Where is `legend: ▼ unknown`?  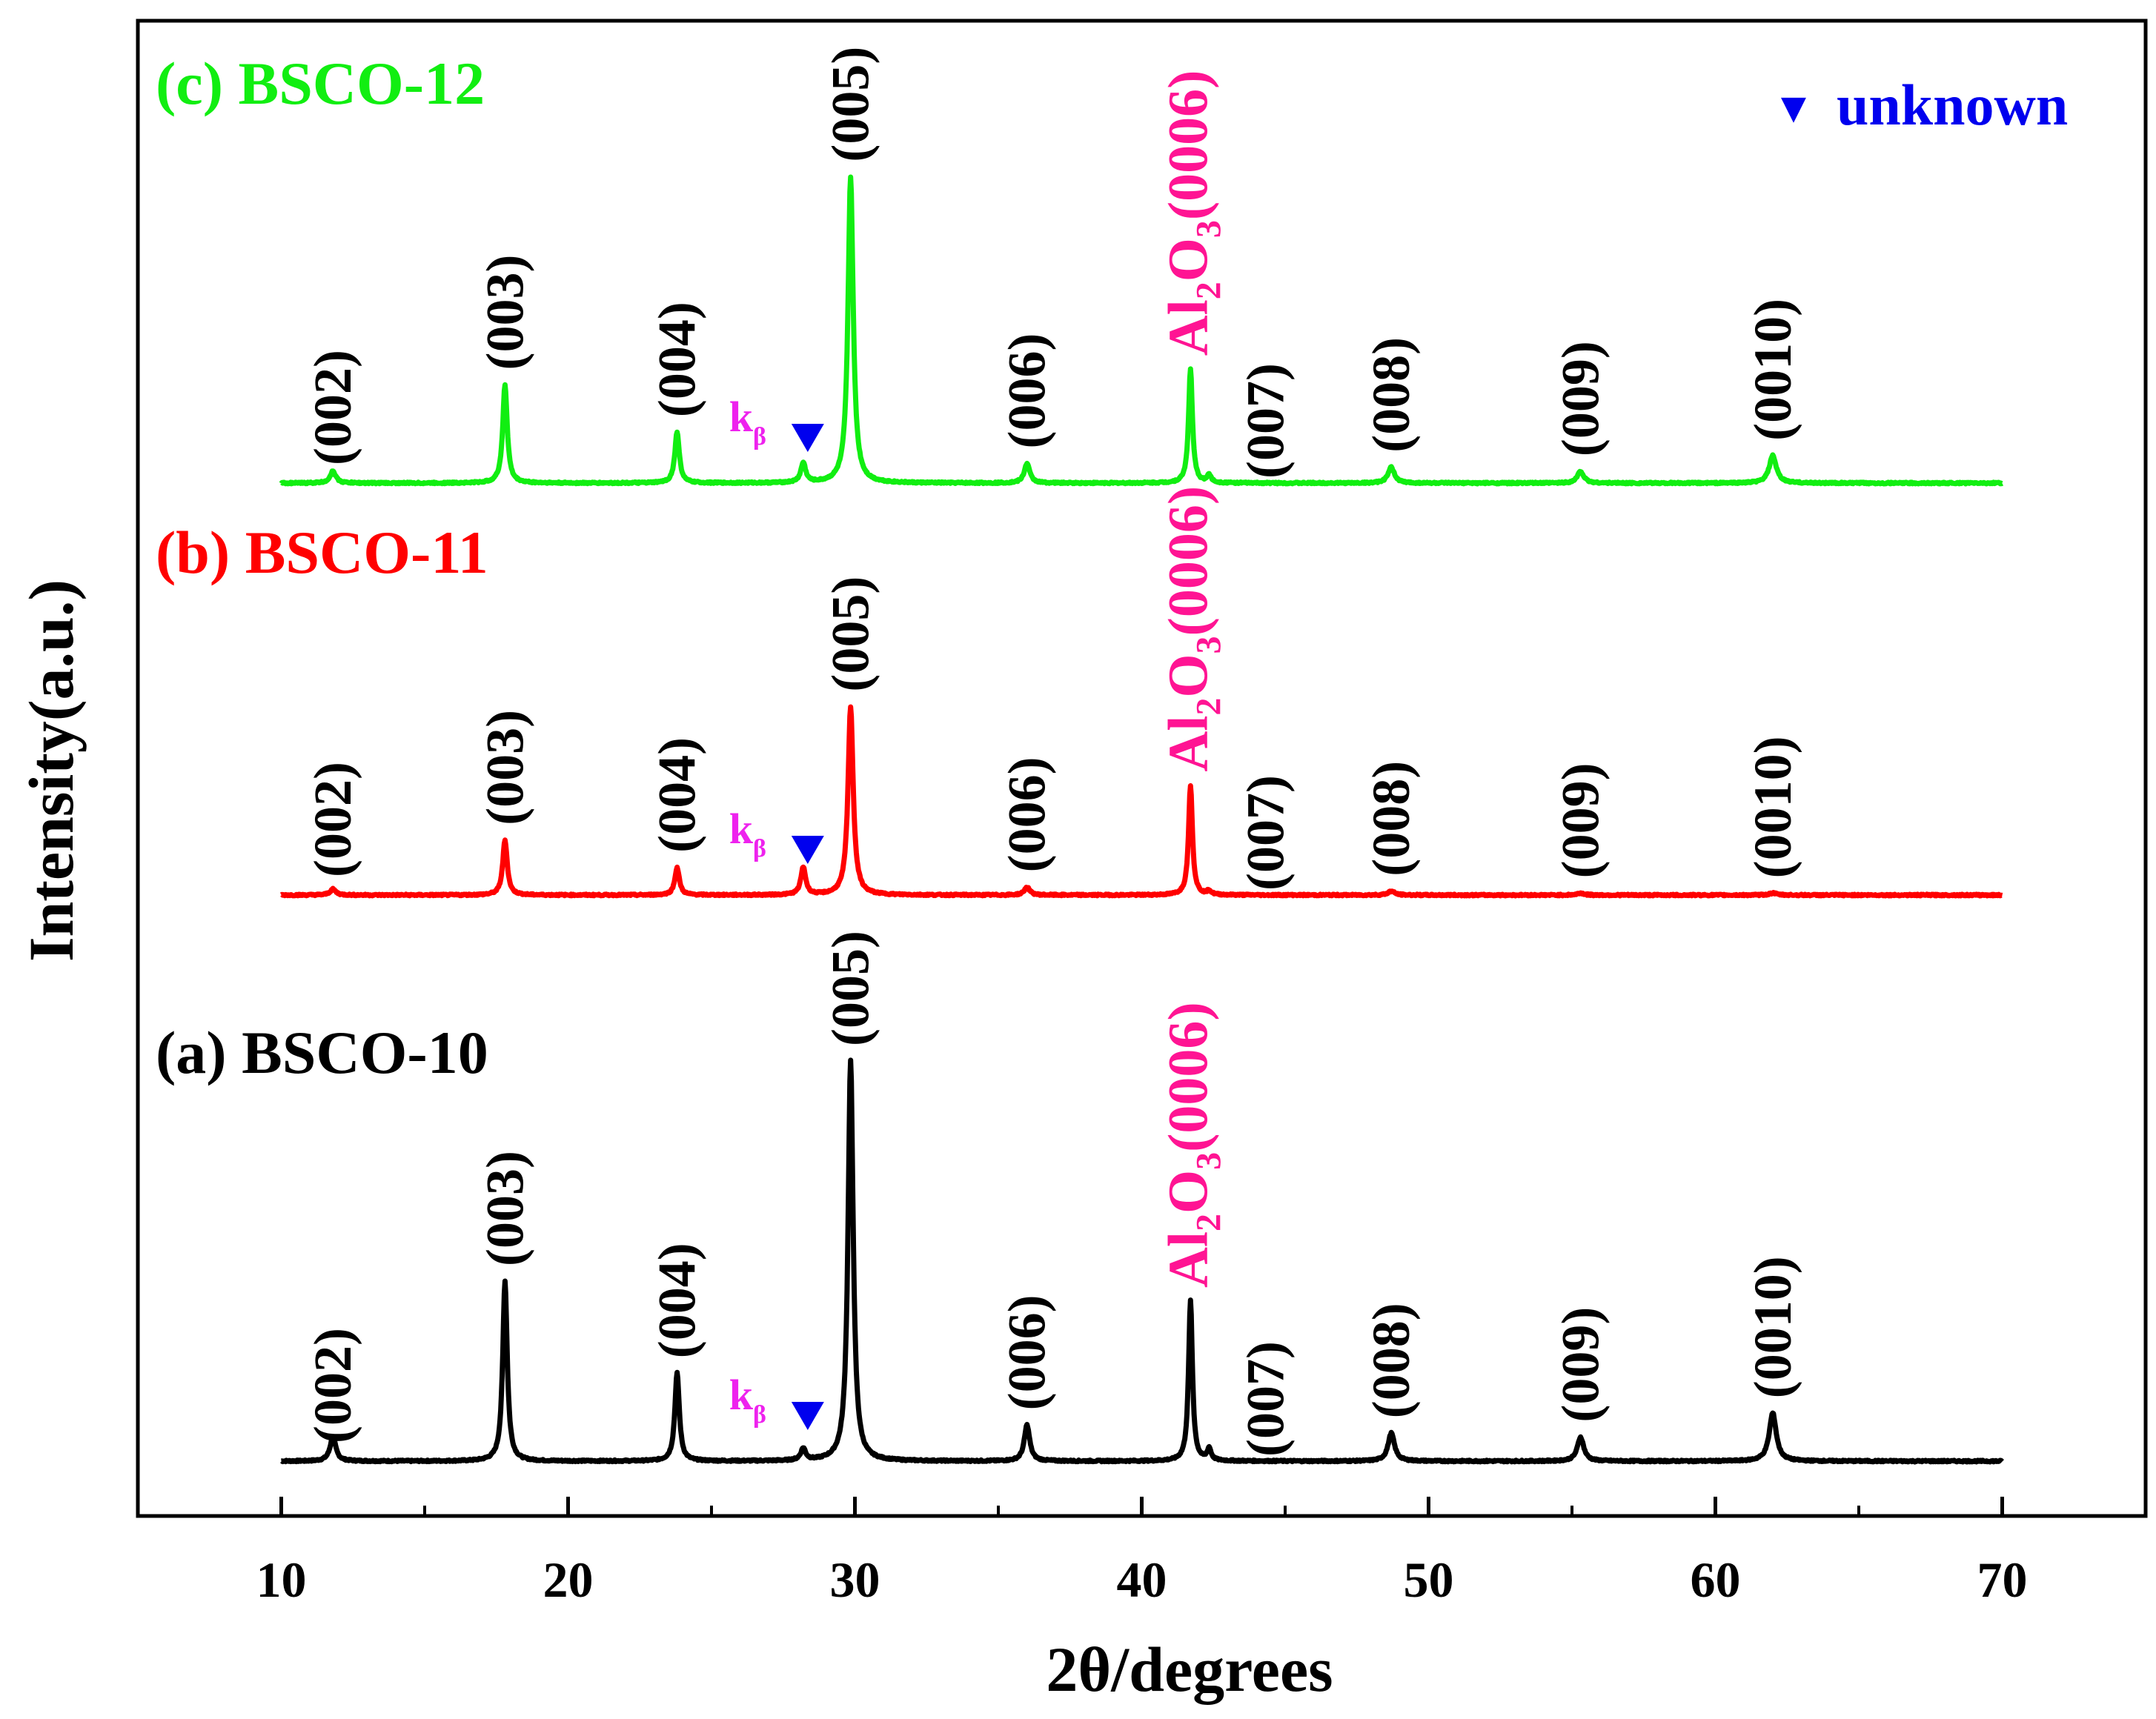 legend: ▼ unknown is located at coordinates (1920, 105).